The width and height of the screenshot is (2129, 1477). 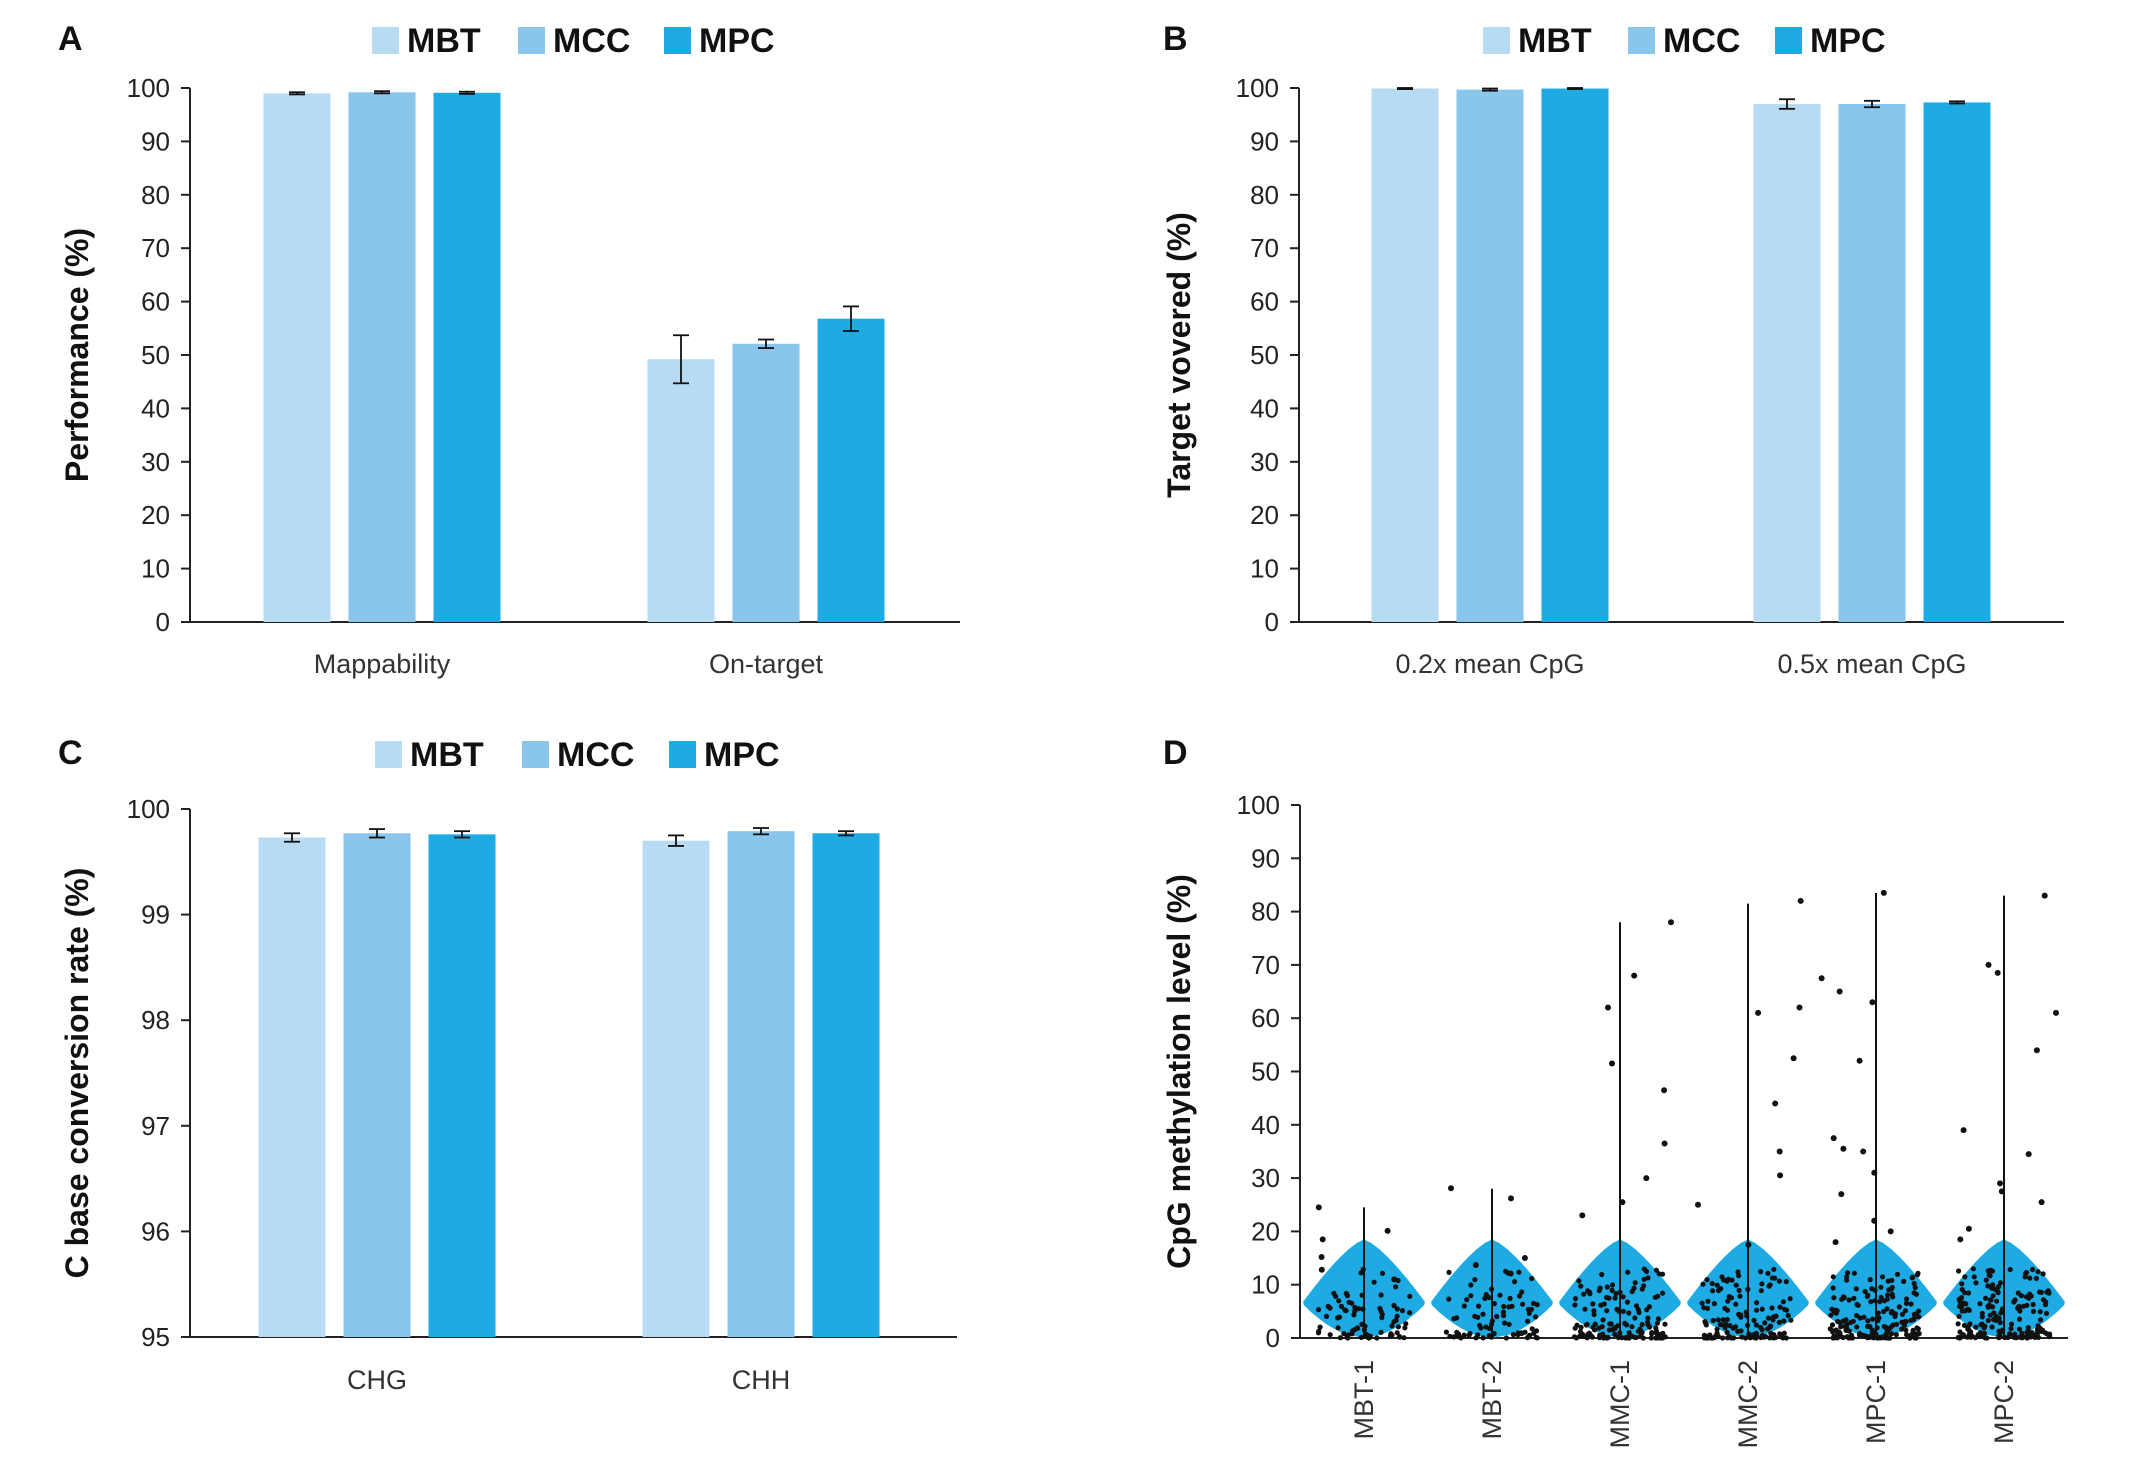 I want to click on panel-letter: D, so click(x=1175, y=753).